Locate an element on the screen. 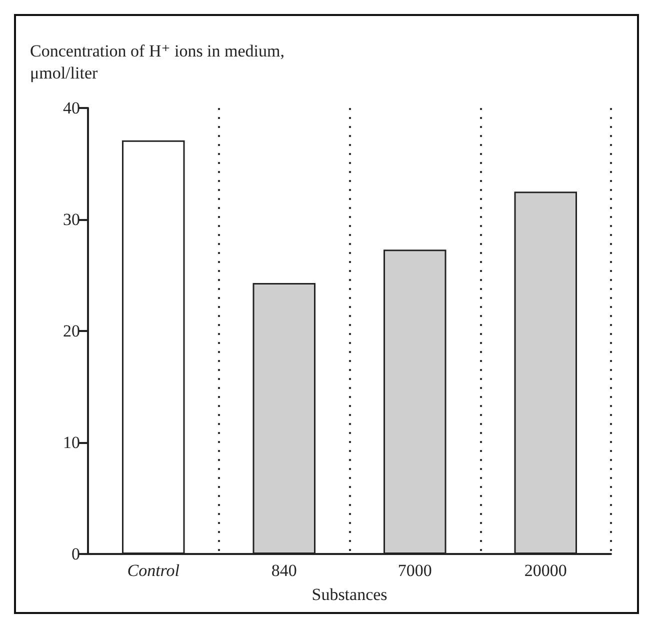 This screenshot has width=659, height=629. x-tick-label: Control is located at coordinates (153, 570).